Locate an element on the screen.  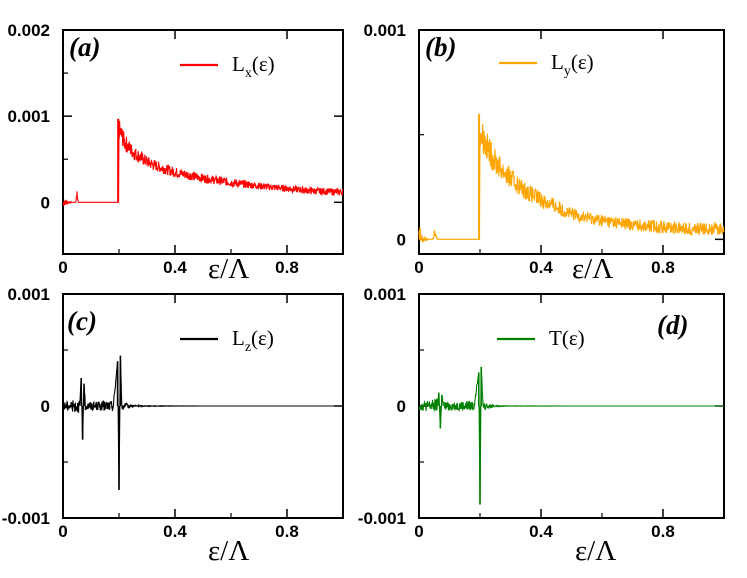
legend-label: Ly(ε) is located at coordinates (572, 64).